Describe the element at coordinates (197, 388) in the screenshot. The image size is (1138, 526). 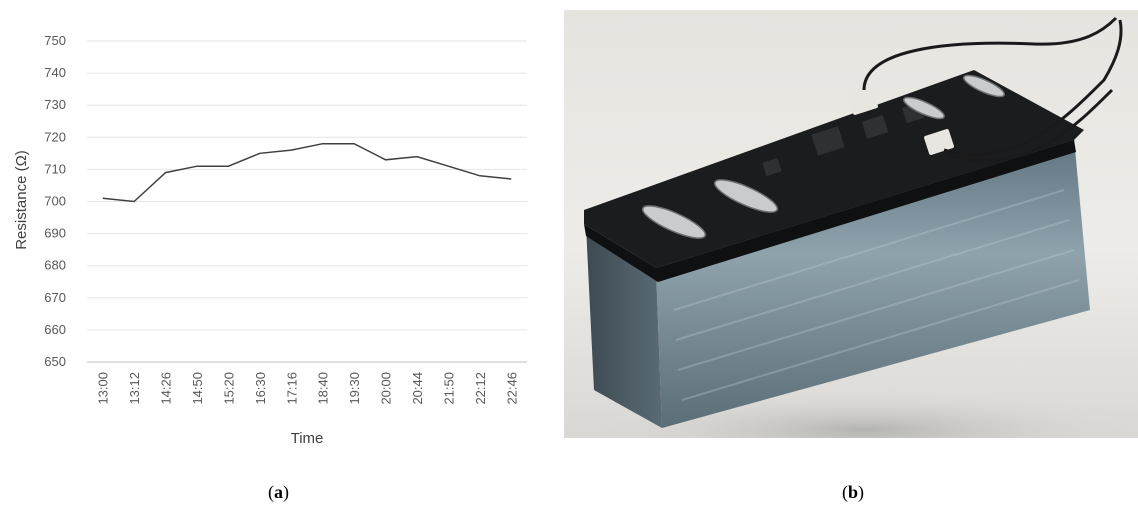
I see `x-tick-label: 14:50` at that location.